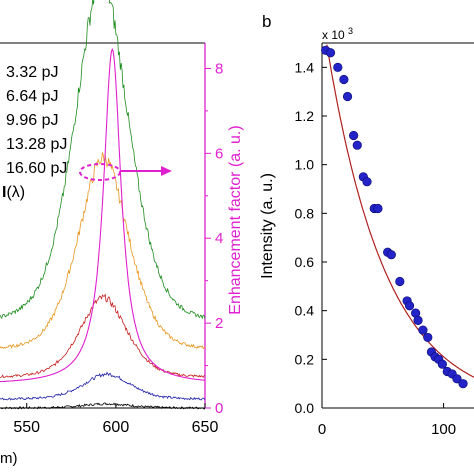 The width and height of the screenshot is (474, 474). I want to click on panel-a-x-label-fragment: m), so click(9, 458).